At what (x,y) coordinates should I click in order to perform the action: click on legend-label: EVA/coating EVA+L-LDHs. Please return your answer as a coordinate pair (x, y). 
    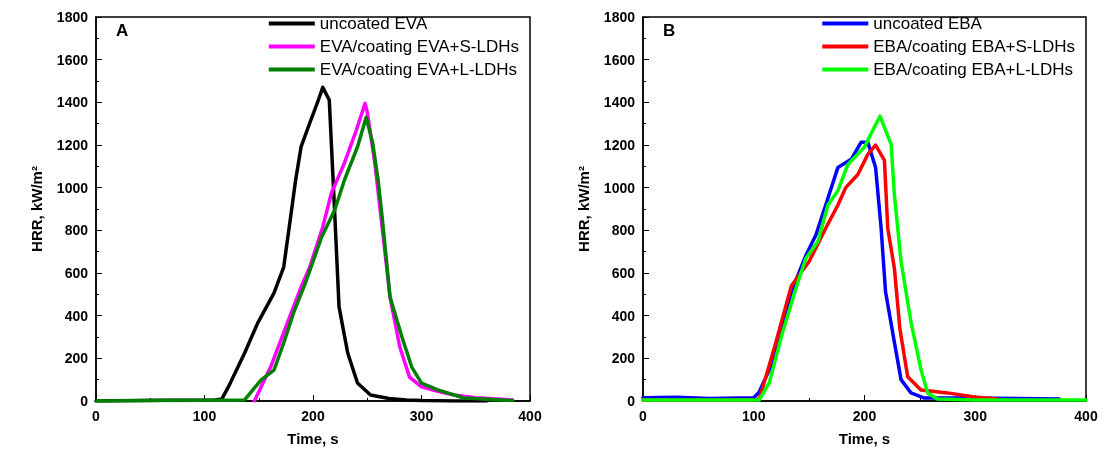
    Looking at the image, I should click on (418, 69).